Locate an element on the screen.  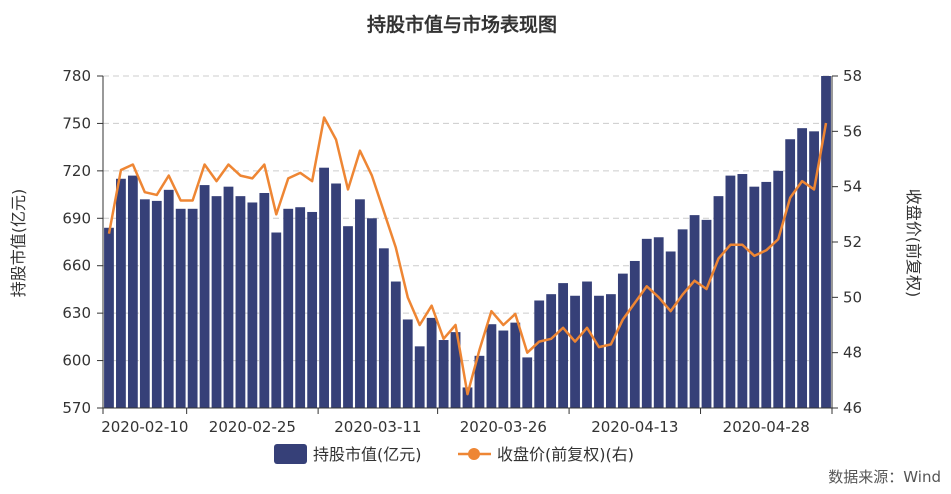
y-left-tick-label: 600 is located at coordinates (76, 361).